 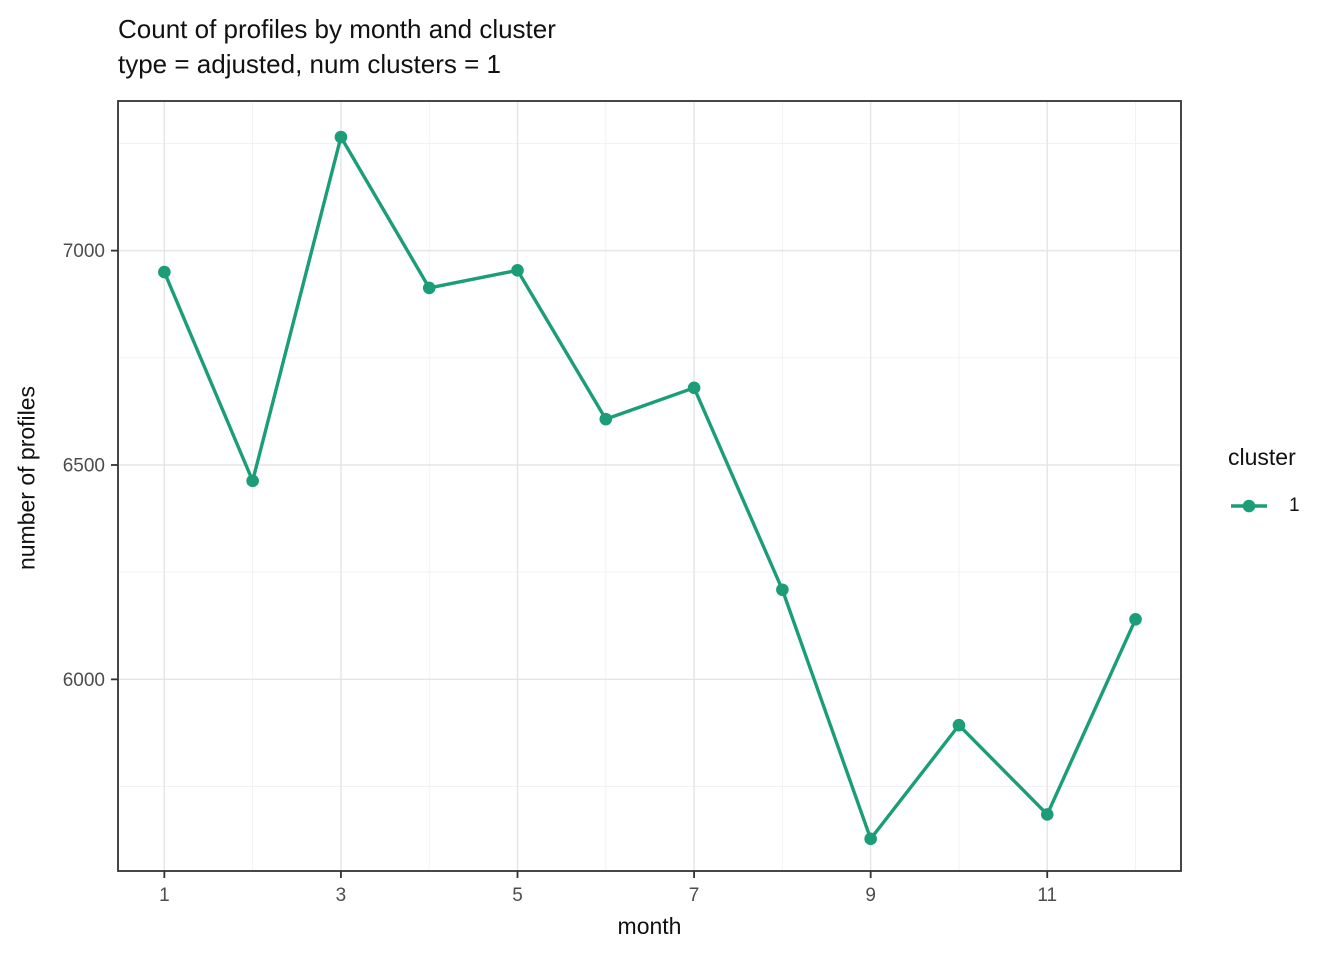 I want to click on chart-title: Count of profiles by month and cluster, so click(x=337, y=29).